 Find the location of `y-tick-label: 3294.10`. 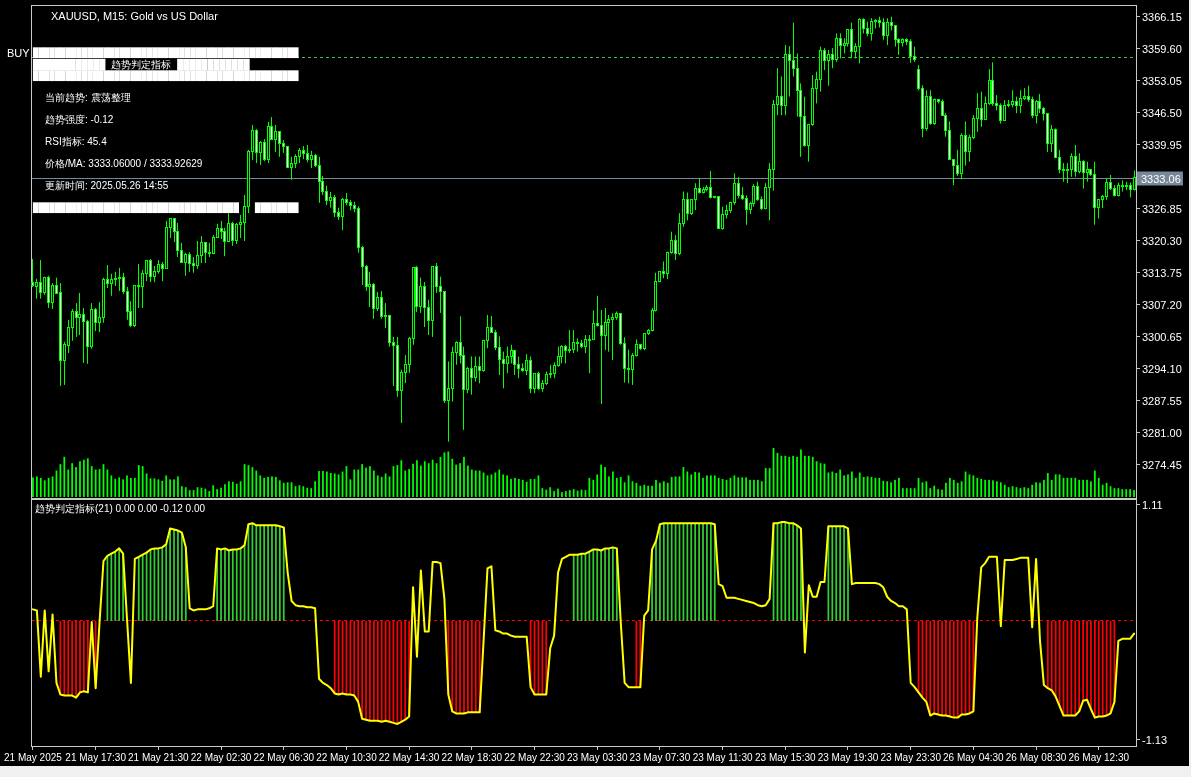

y-tick-label: 3294.10 is located at coordinates (1162, 368).